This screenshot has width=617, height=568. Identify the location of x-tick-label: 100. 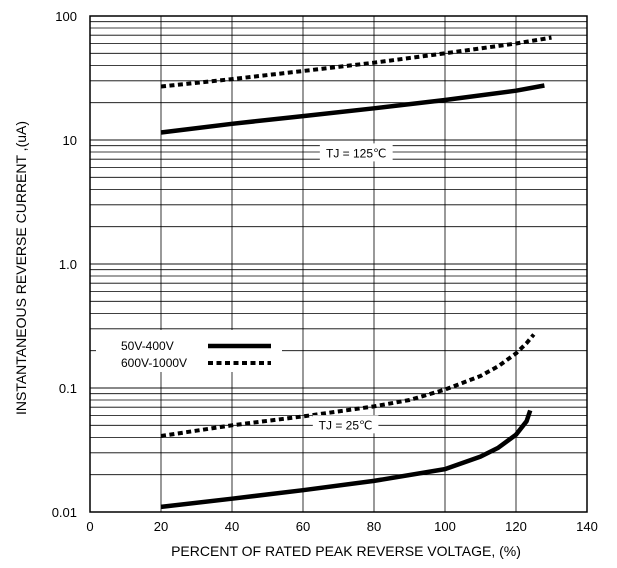
(445, 526).